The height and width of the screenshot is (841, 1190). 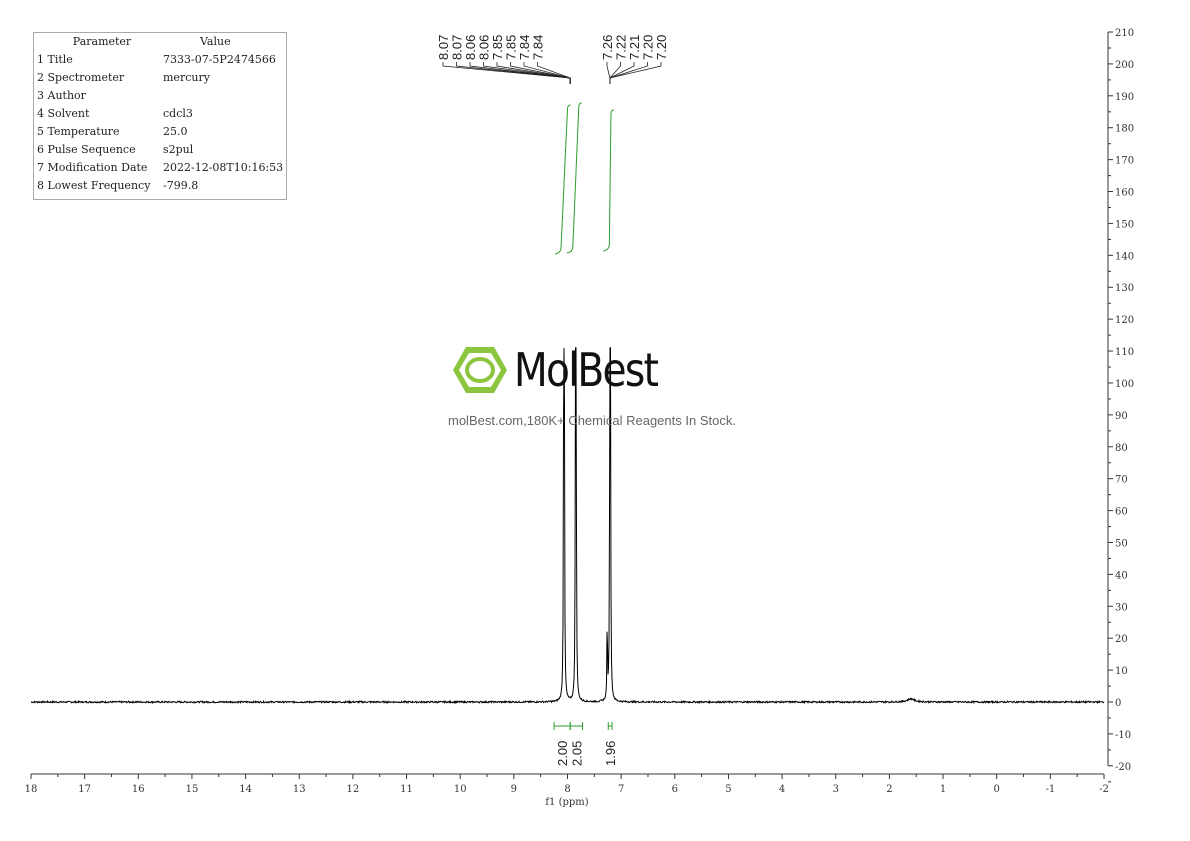 I want to click on peak-label: 7.21, so click(x=634, y=47).